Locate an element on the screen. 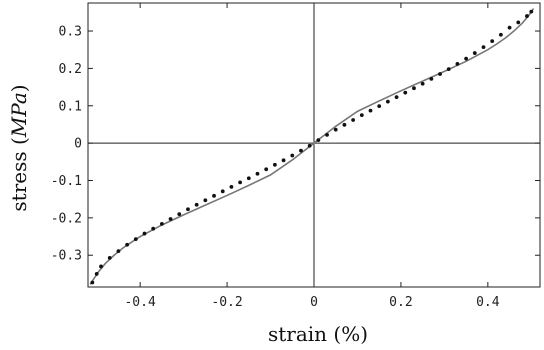 The width and height of the screenshot is (544, 350). y-tick-label: 0.2 is located at coordinates (70, 69).